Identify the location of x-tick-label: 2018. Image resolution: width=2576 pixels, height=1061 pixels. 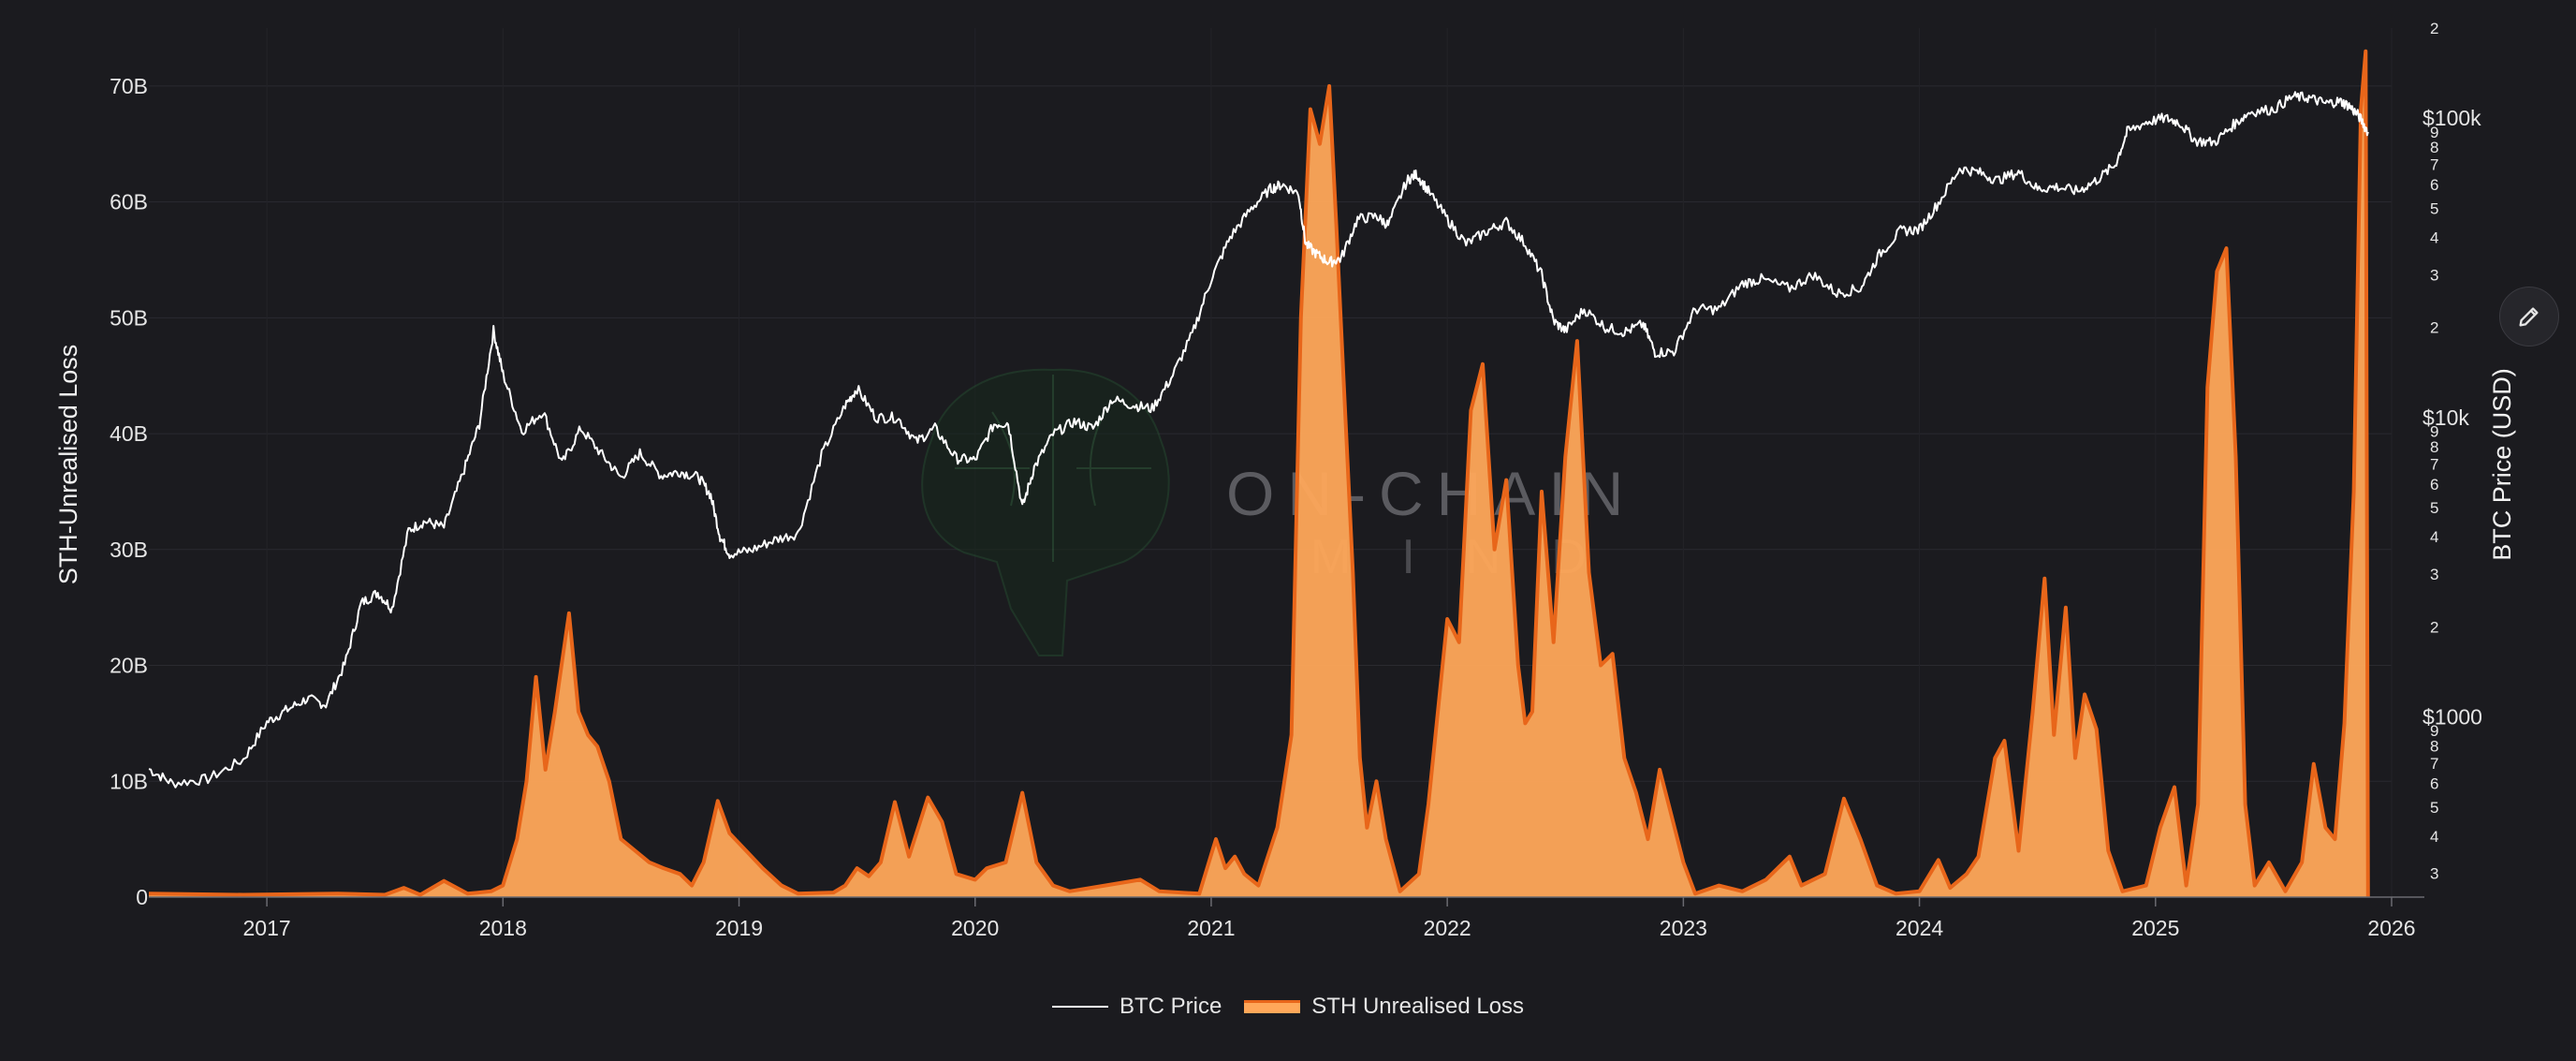
(503, 928).